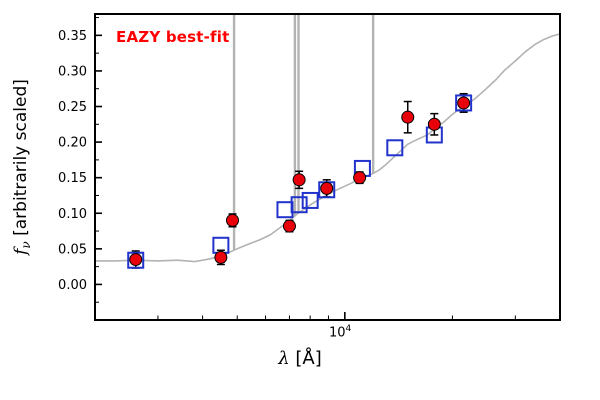  I want to click on y-tick-label: 0.35, so click(72, 36).